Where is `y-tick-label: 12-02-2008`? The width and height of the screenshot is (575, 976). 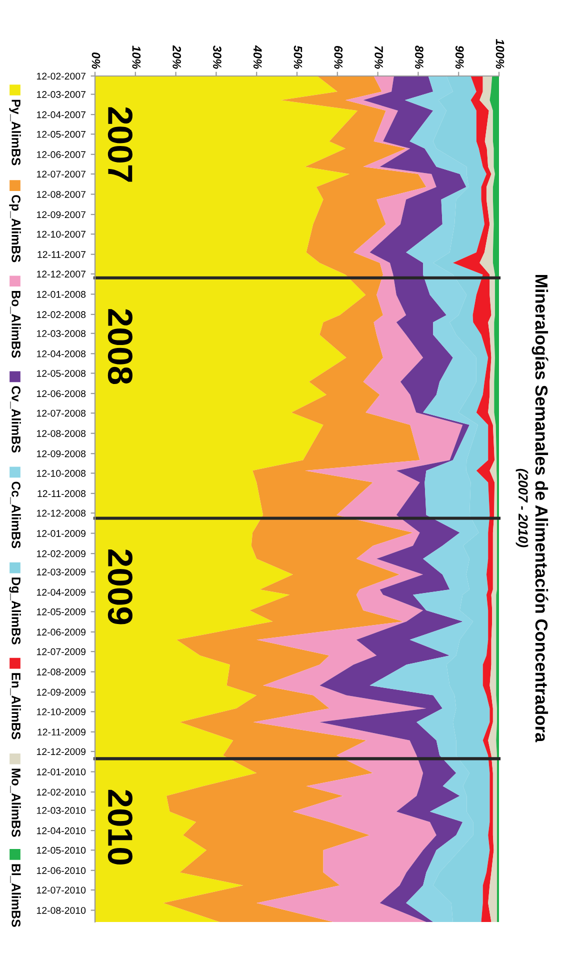 y-tick-label: 12-02-2008 is located at coordinates (61, 314).